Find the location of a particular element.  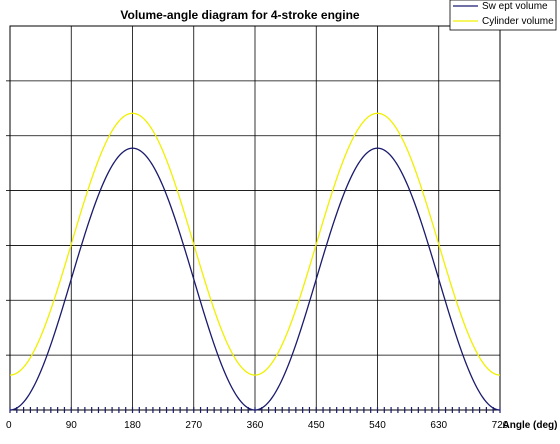

x-tick-label: 540 is located at coordinates (377, 425).